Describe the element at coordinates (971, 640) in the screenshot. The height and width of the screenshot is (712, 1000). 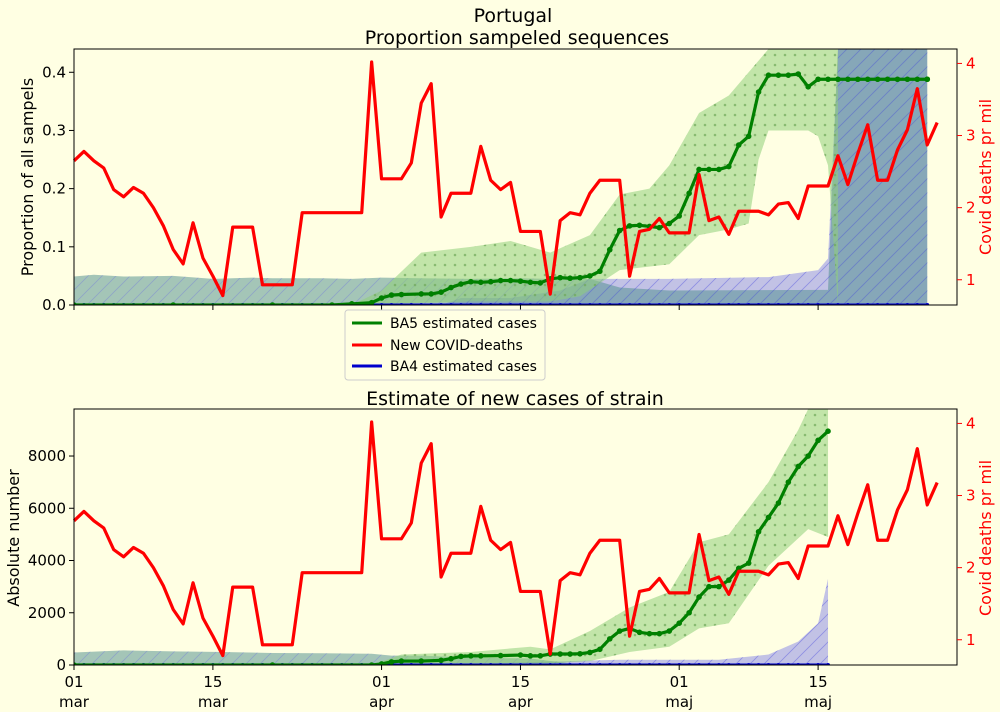
I see `y2-tick-label: 1` at that location.